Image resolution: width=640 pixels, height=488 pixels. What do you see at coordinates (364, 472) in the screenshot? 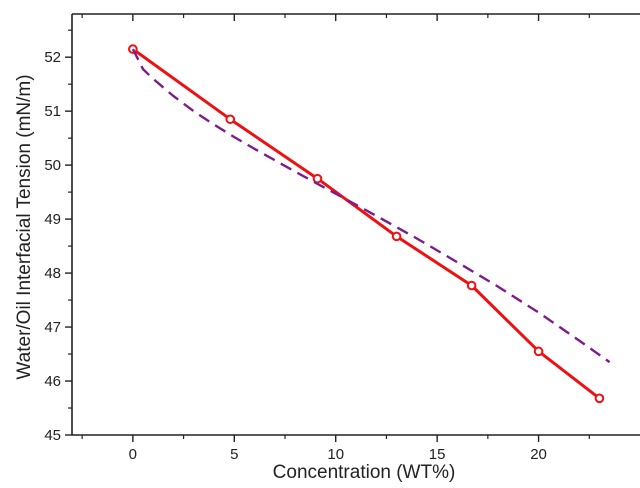
I see `x-axis-title: Concentration (WT%)` at bounding box center [364, 472].